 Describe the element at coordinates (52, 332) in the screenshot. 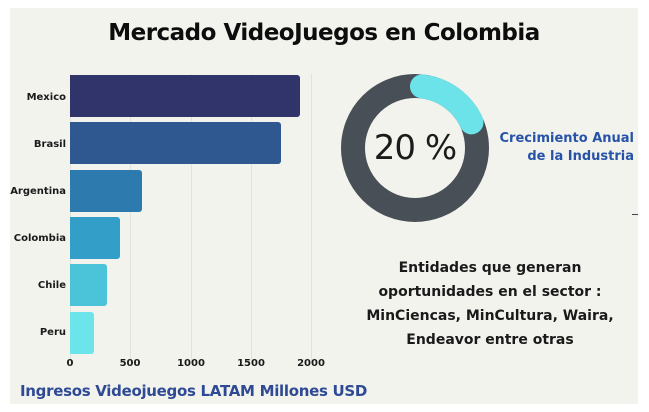

I see `category-label: Peru` at that location.